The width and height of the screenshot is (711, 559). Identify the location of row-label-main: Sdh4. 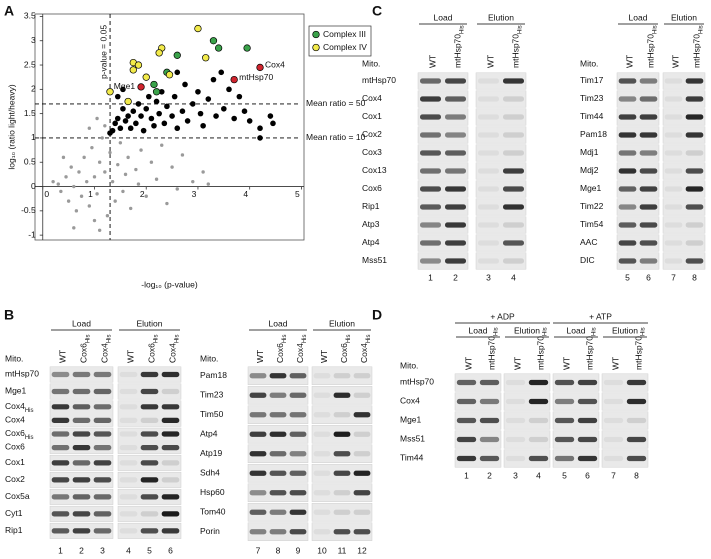
(210, 473).